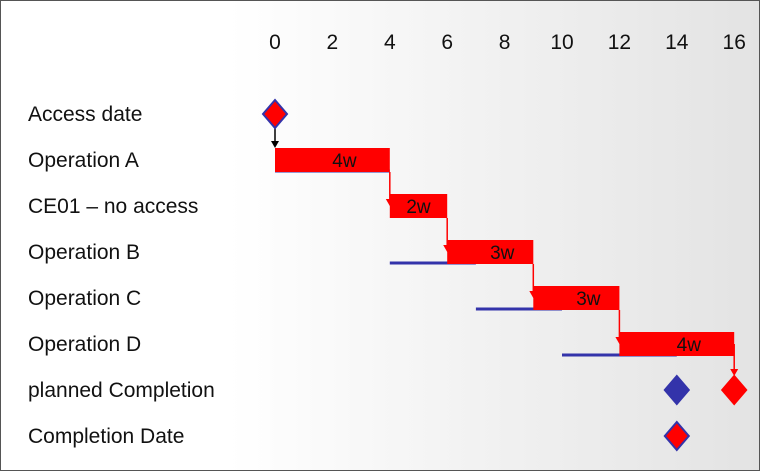 This screenshot has height=471, width=760. I want to click on x-tick-label: 16, so click(734, 42).